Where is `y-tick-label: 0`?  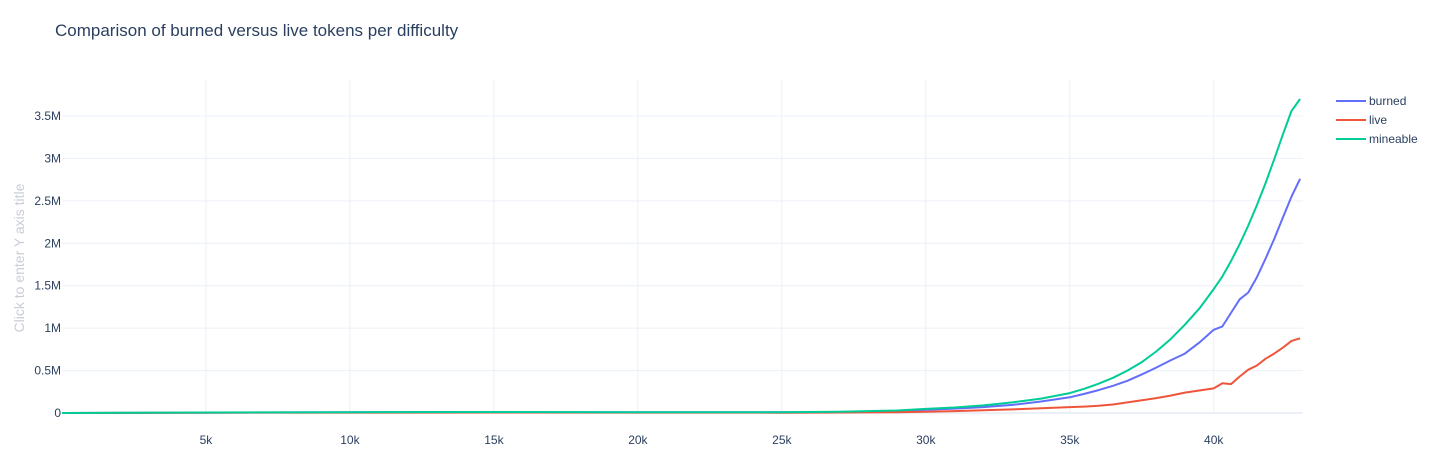 y-tick-label: 0 is located at coordinates (57, 413).